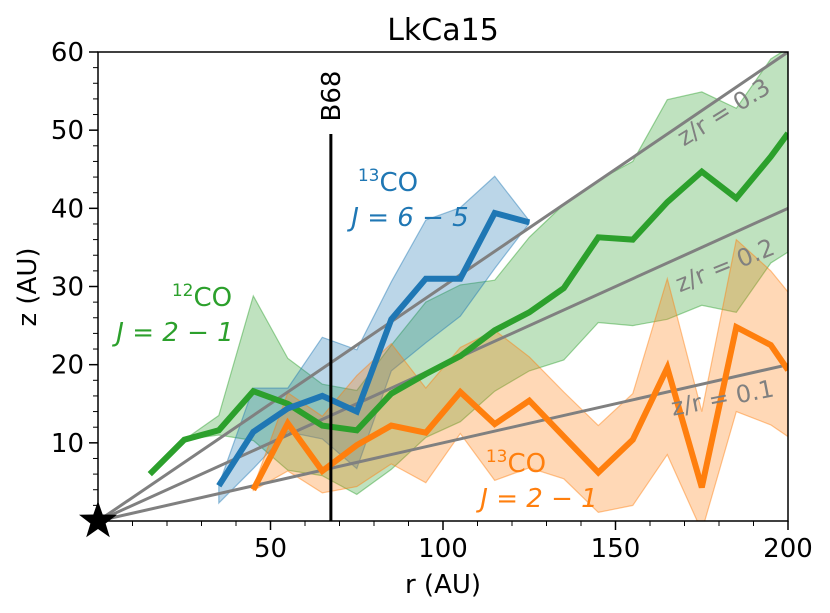 The width and height of the screenshot is (830, 613). Describe the element at coordinates (28, 286) in the screenshot. I see `y-axis-label: z (AU)` at that location.